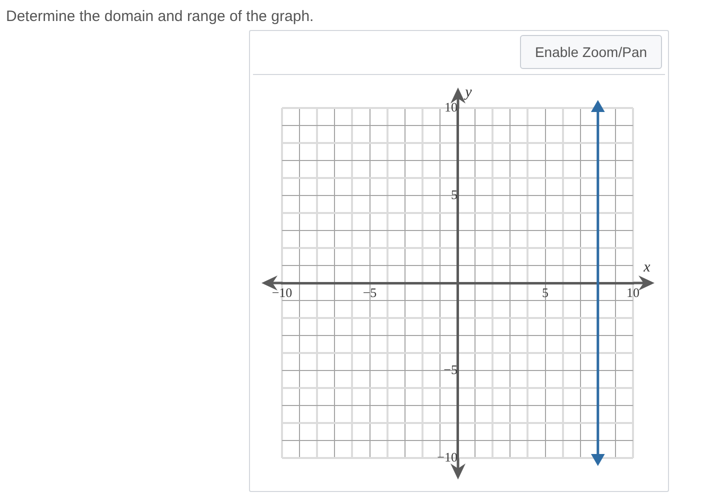 The height and width of the screenshot is (501, 719). What do you see at coordinates (647, 268) in the screenshot?
I see `x-axis-title: x` at bounding box center [647, 268].